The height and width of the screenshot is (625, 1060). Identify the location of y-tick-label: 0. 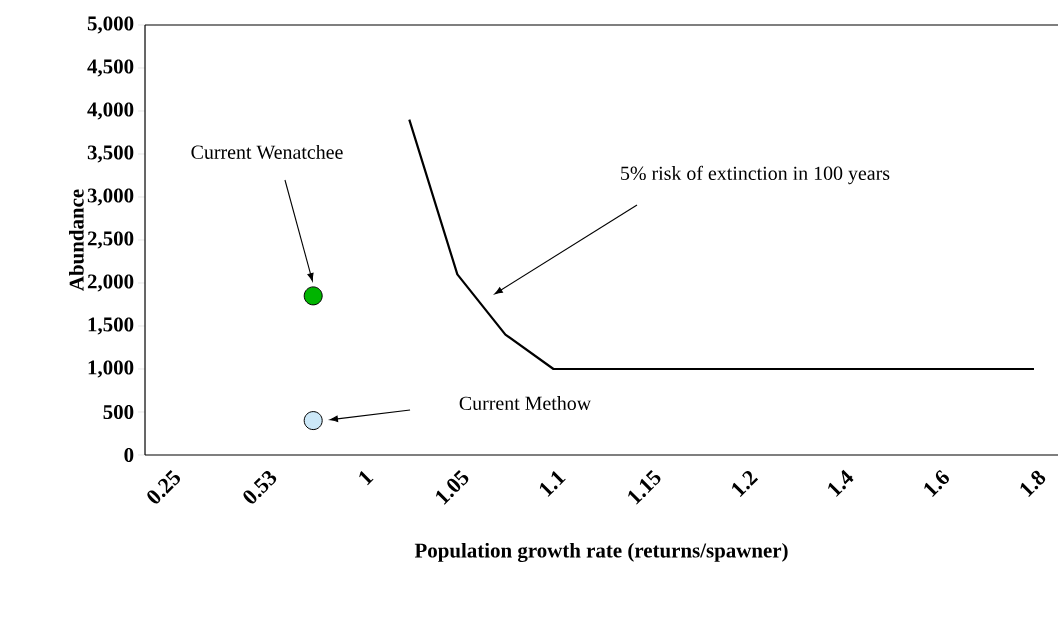
(129, 455).